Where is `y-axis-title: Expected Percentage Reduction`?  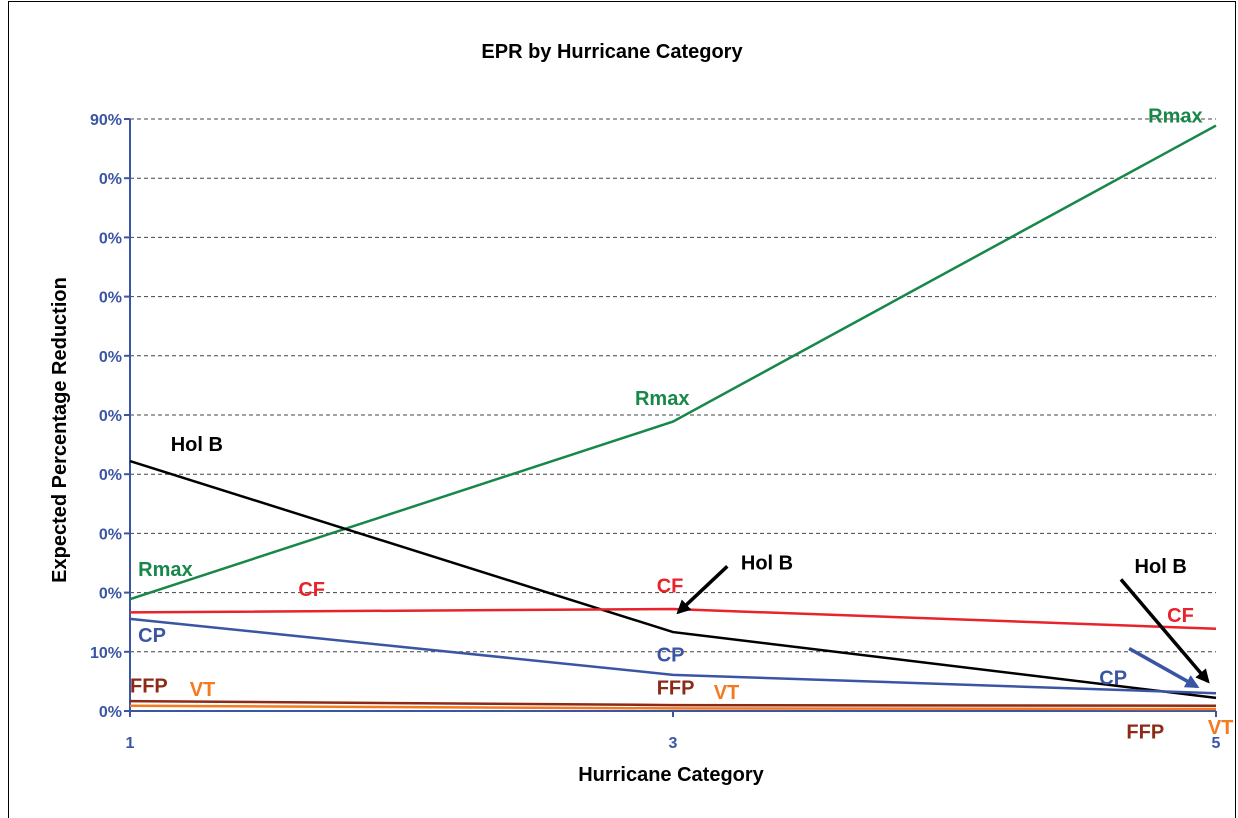 y-axis-title: Expected Percentage Reduction is located at coordinates (60, 430).